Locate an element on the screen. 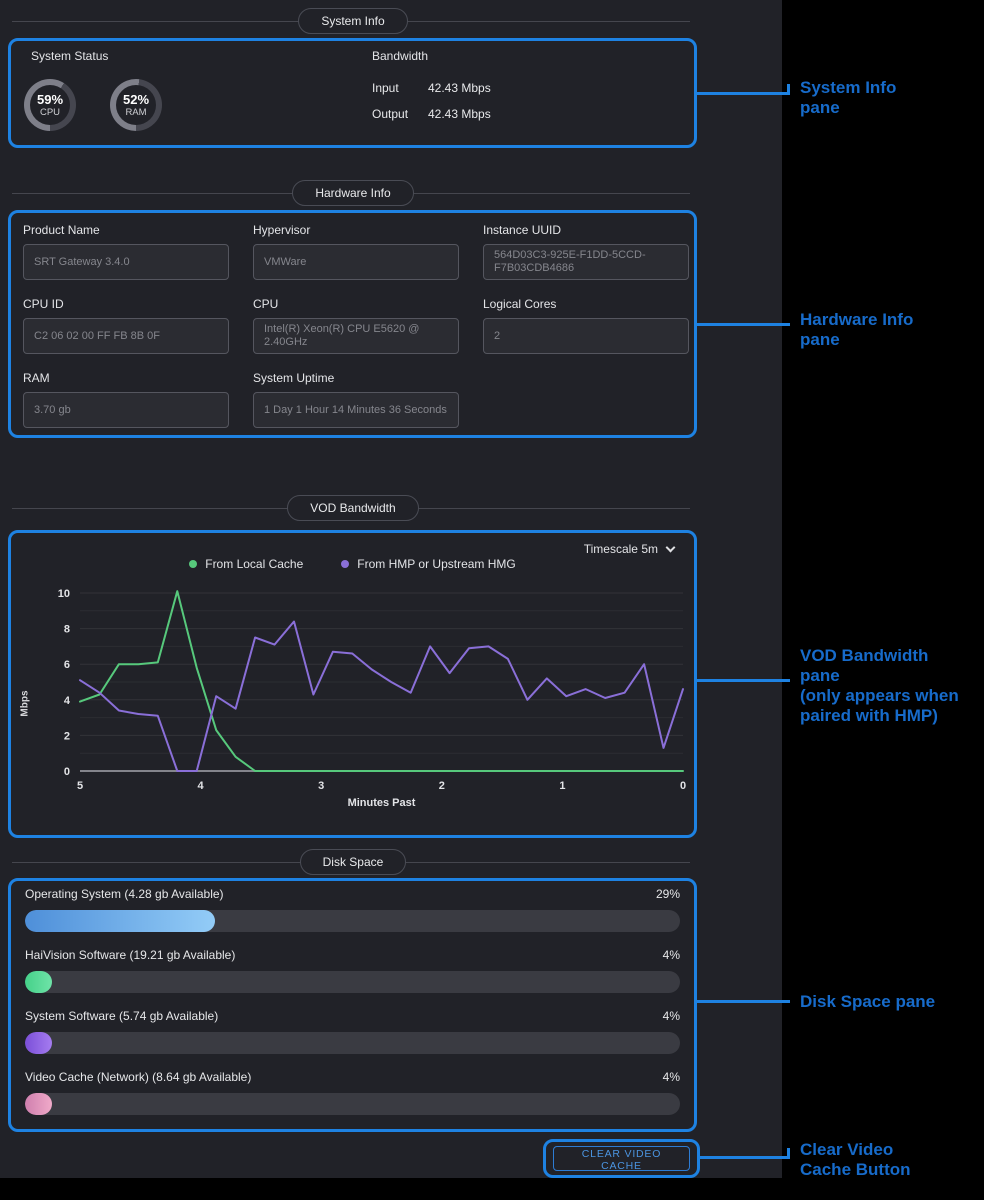 The width and height of the screenshot is (984, 1200). svg-text: 3 is located at coordinates (321, 786).